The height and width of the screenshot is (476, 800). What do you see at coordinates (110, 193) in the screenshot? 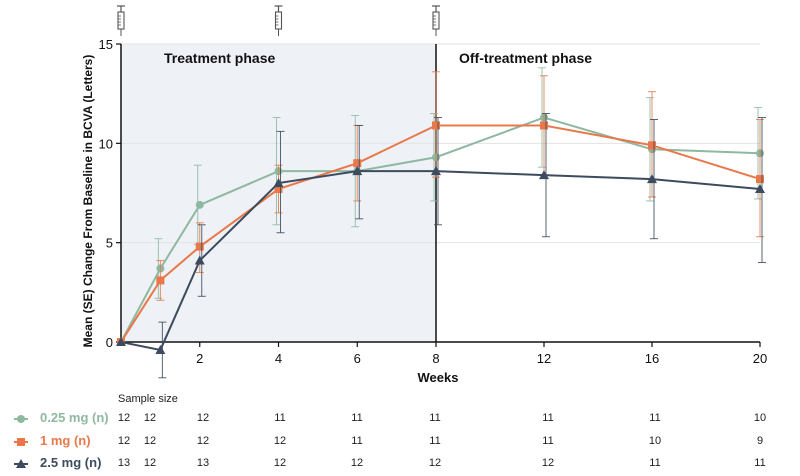
I see `y-axis-ticks: 0 5 10 15` at bounding box center [110, 193].